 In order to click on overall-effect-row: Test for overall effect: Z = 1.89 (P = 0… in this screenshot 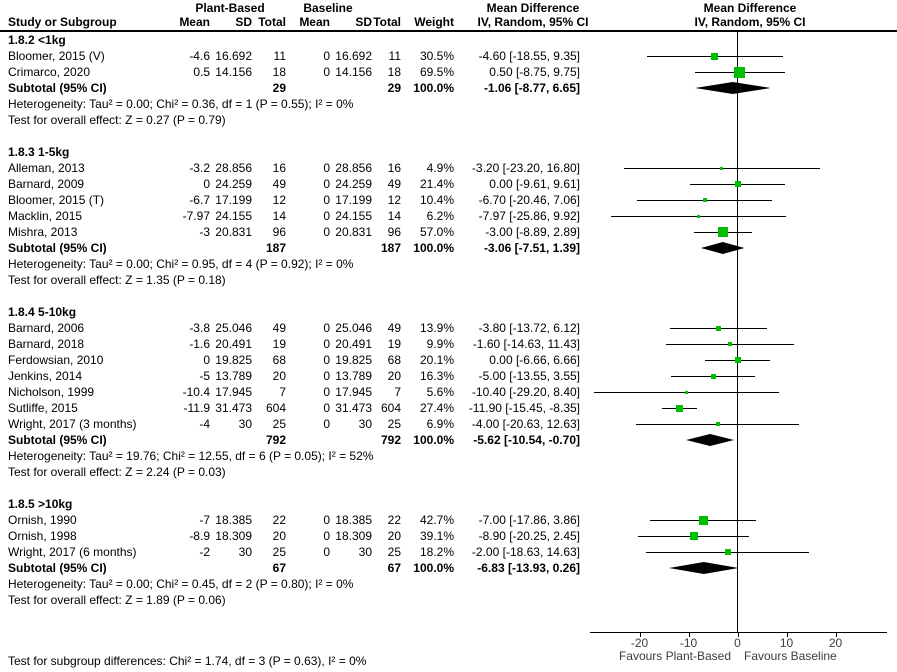, I will do `click(448, 600)`.